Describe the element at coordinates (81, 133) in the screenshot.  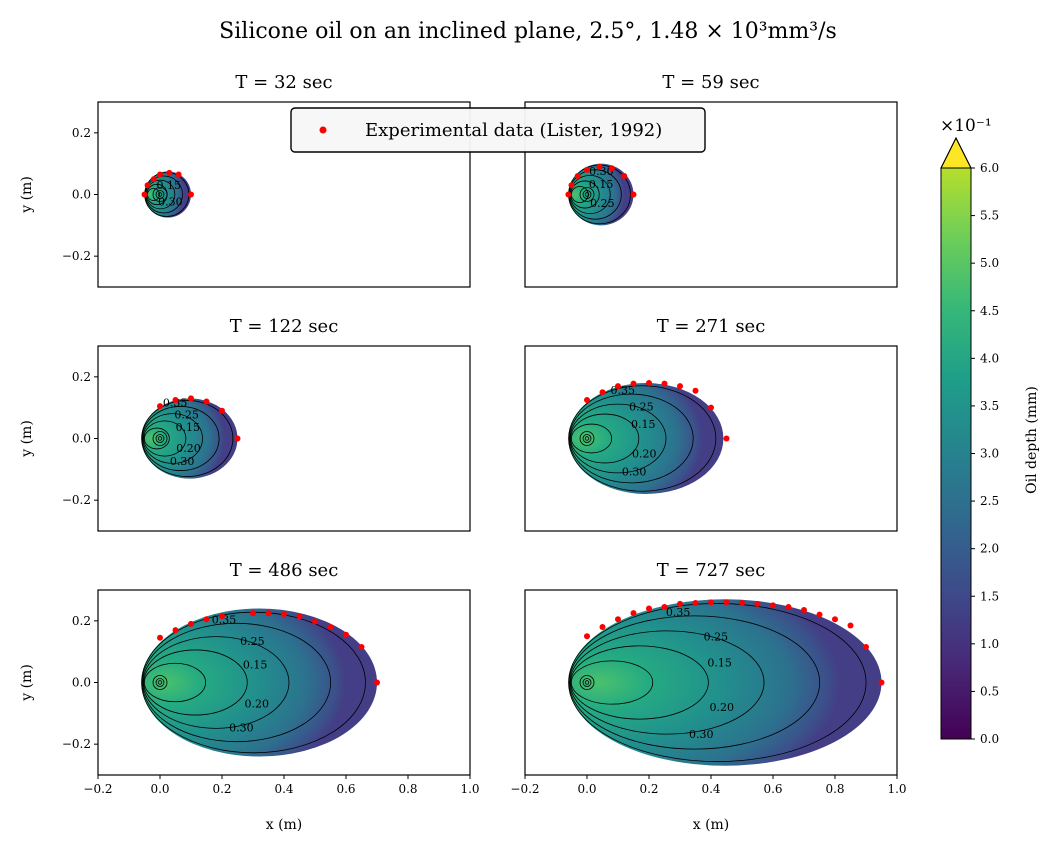
I see `y-tick-label: 0.2` at that location.